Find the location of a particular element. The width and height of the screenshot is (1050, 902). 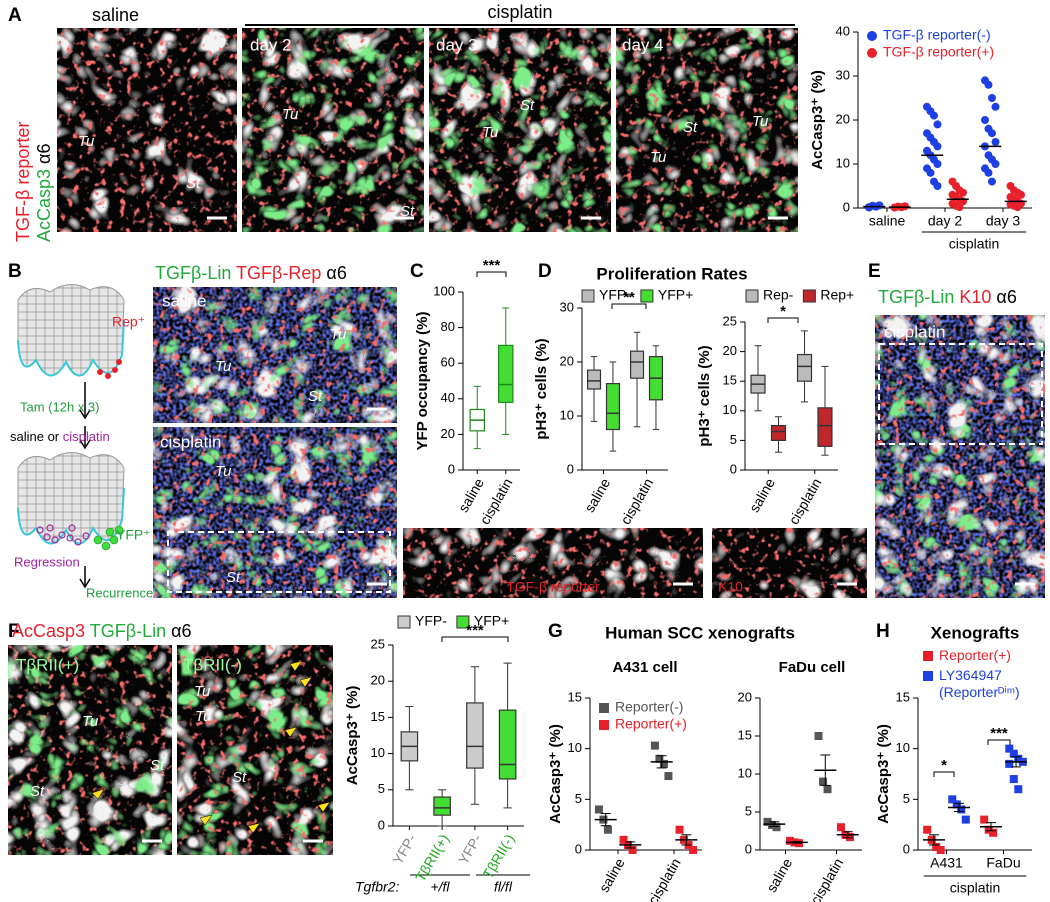

schematic is located at coordinates (71, 436).